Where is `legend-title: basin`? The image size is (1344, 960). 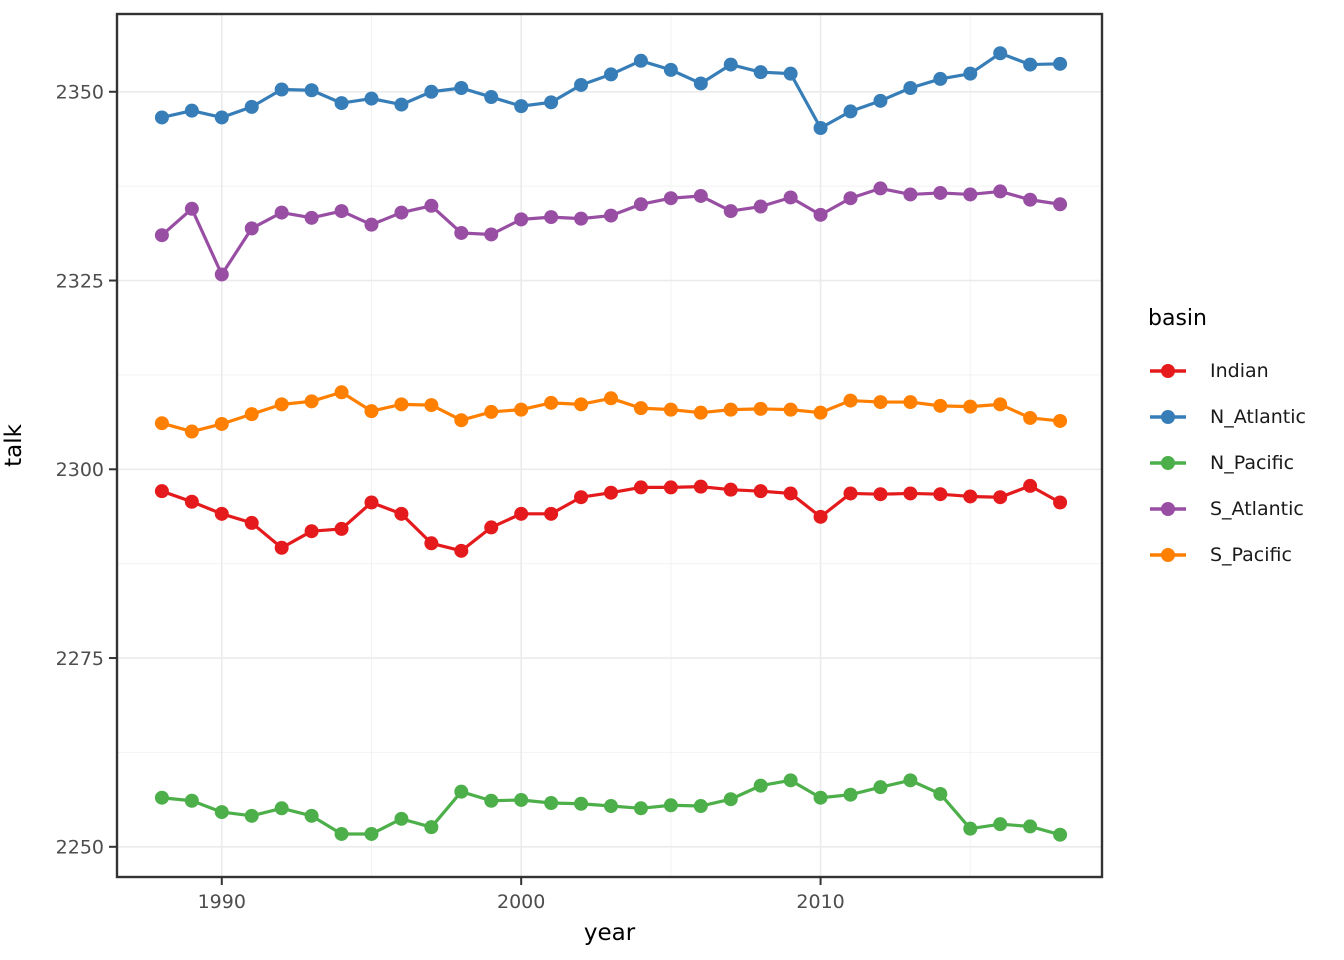
legend-title: basin is located at coordinates (1177, 318).